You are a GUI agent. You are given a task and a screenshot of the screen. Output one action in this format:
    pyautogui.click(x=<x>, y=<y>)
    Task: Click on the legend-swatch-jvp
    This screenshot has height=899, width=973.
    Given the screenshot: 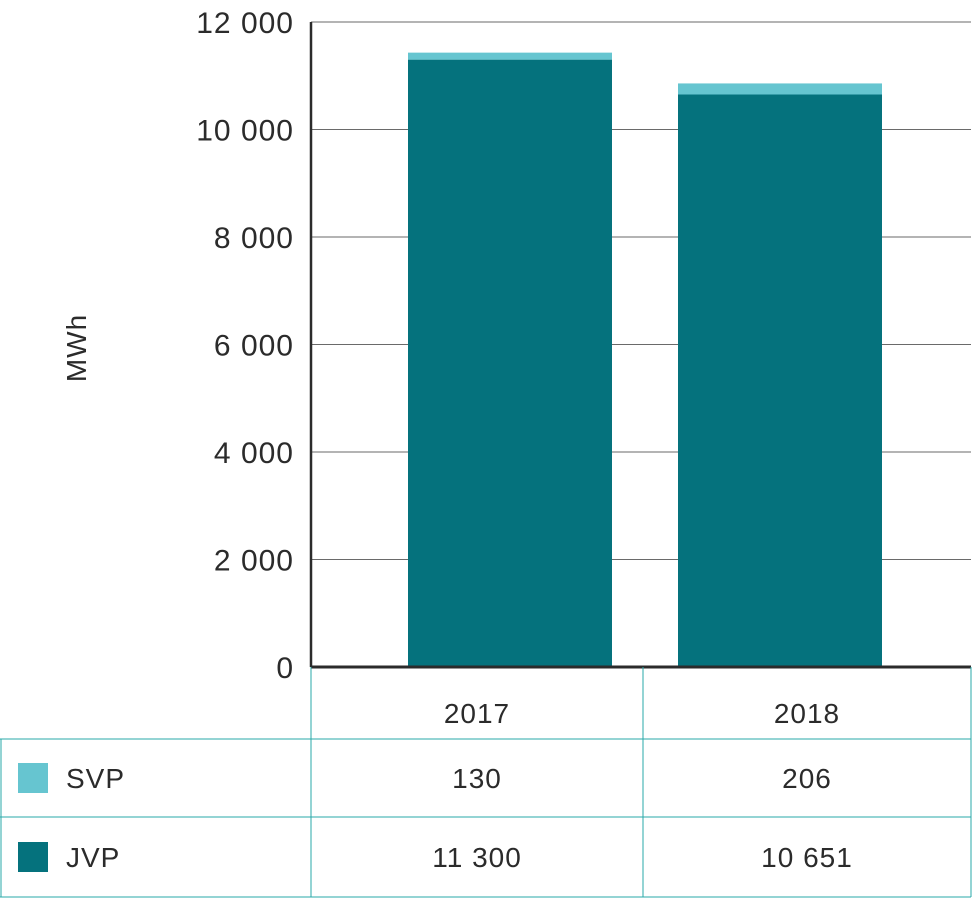 What is the action you would take?
    pyautogui.click(x=33, y=857)
    